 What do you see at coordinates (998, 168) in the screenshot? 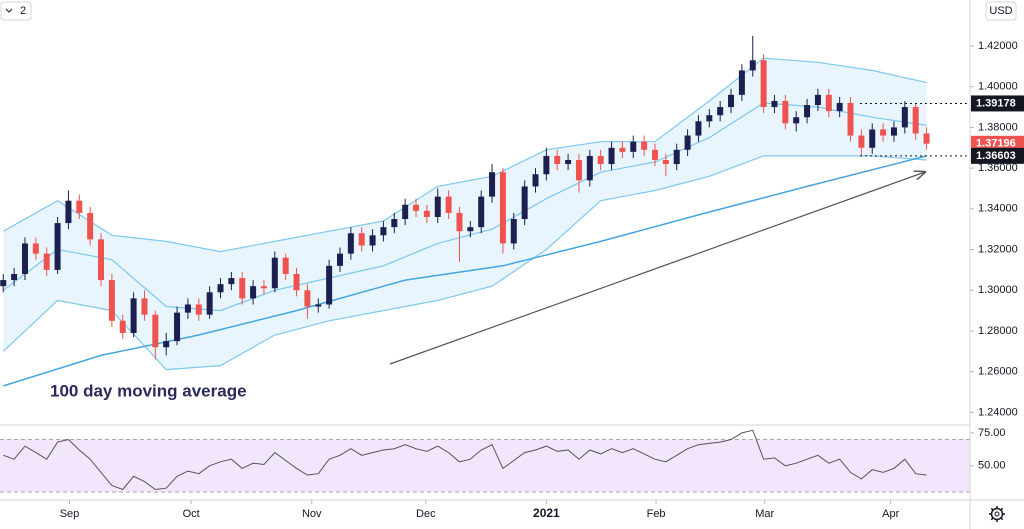
I see `y-tick-label: 1.36000` at bounding box center [998, 168].